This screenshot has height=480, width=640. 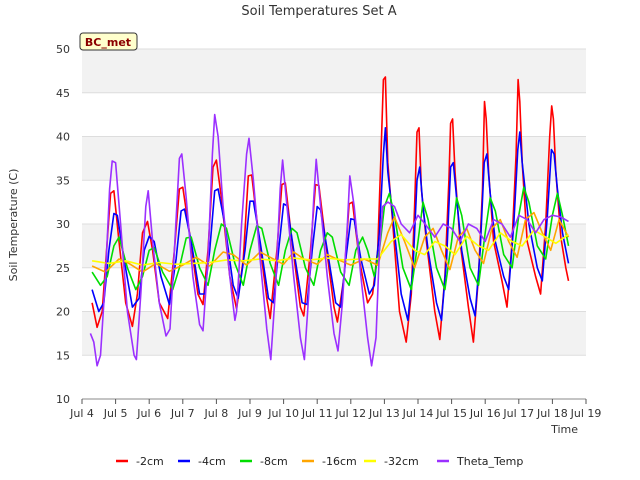 I want to click on x-tick-label: Jul 13, so click(x=384, y=413).